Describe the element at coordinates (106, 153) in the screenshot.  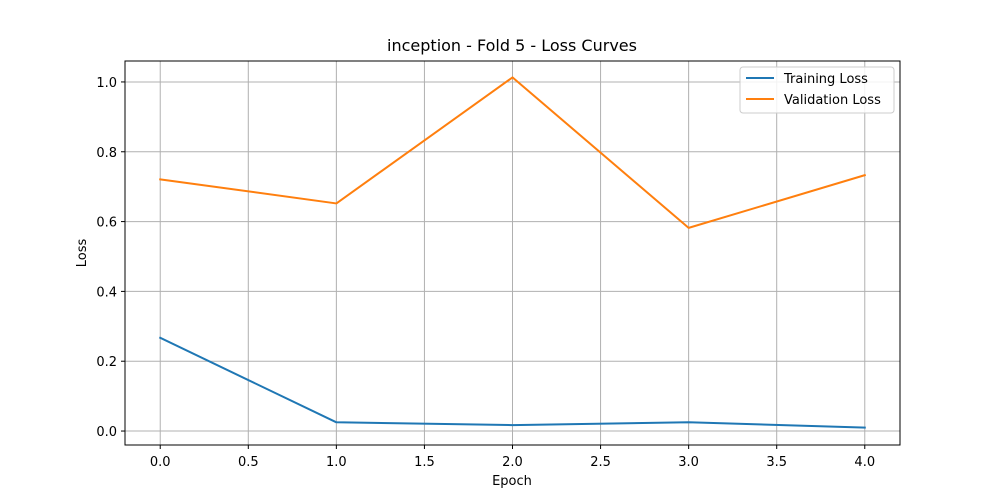
I see `y-tick-label: 0.8` at that location.